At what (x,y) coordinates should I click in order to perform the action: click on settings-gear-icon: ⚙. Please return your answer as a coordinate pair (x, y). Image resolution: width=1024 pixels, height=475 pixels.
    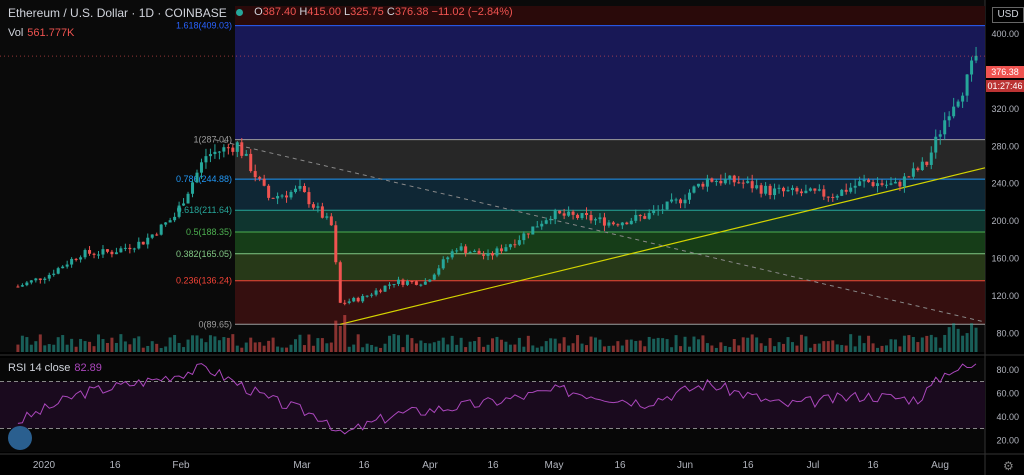
    Looking at the image, I should click on (1008, 466).